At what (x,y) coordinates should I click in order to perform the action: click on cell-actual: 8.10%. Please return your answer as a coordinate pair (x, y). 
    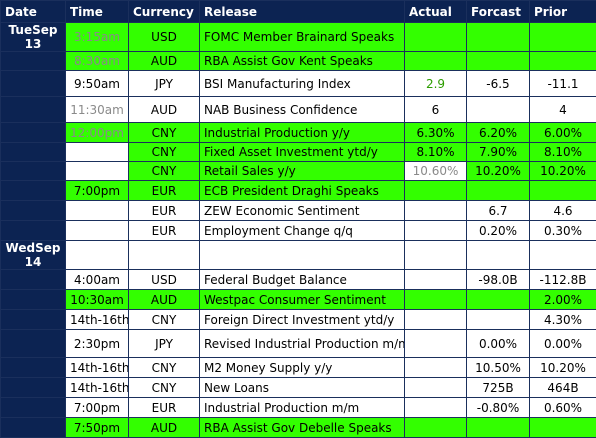
    Looking at the image, I should click on (436, 152).